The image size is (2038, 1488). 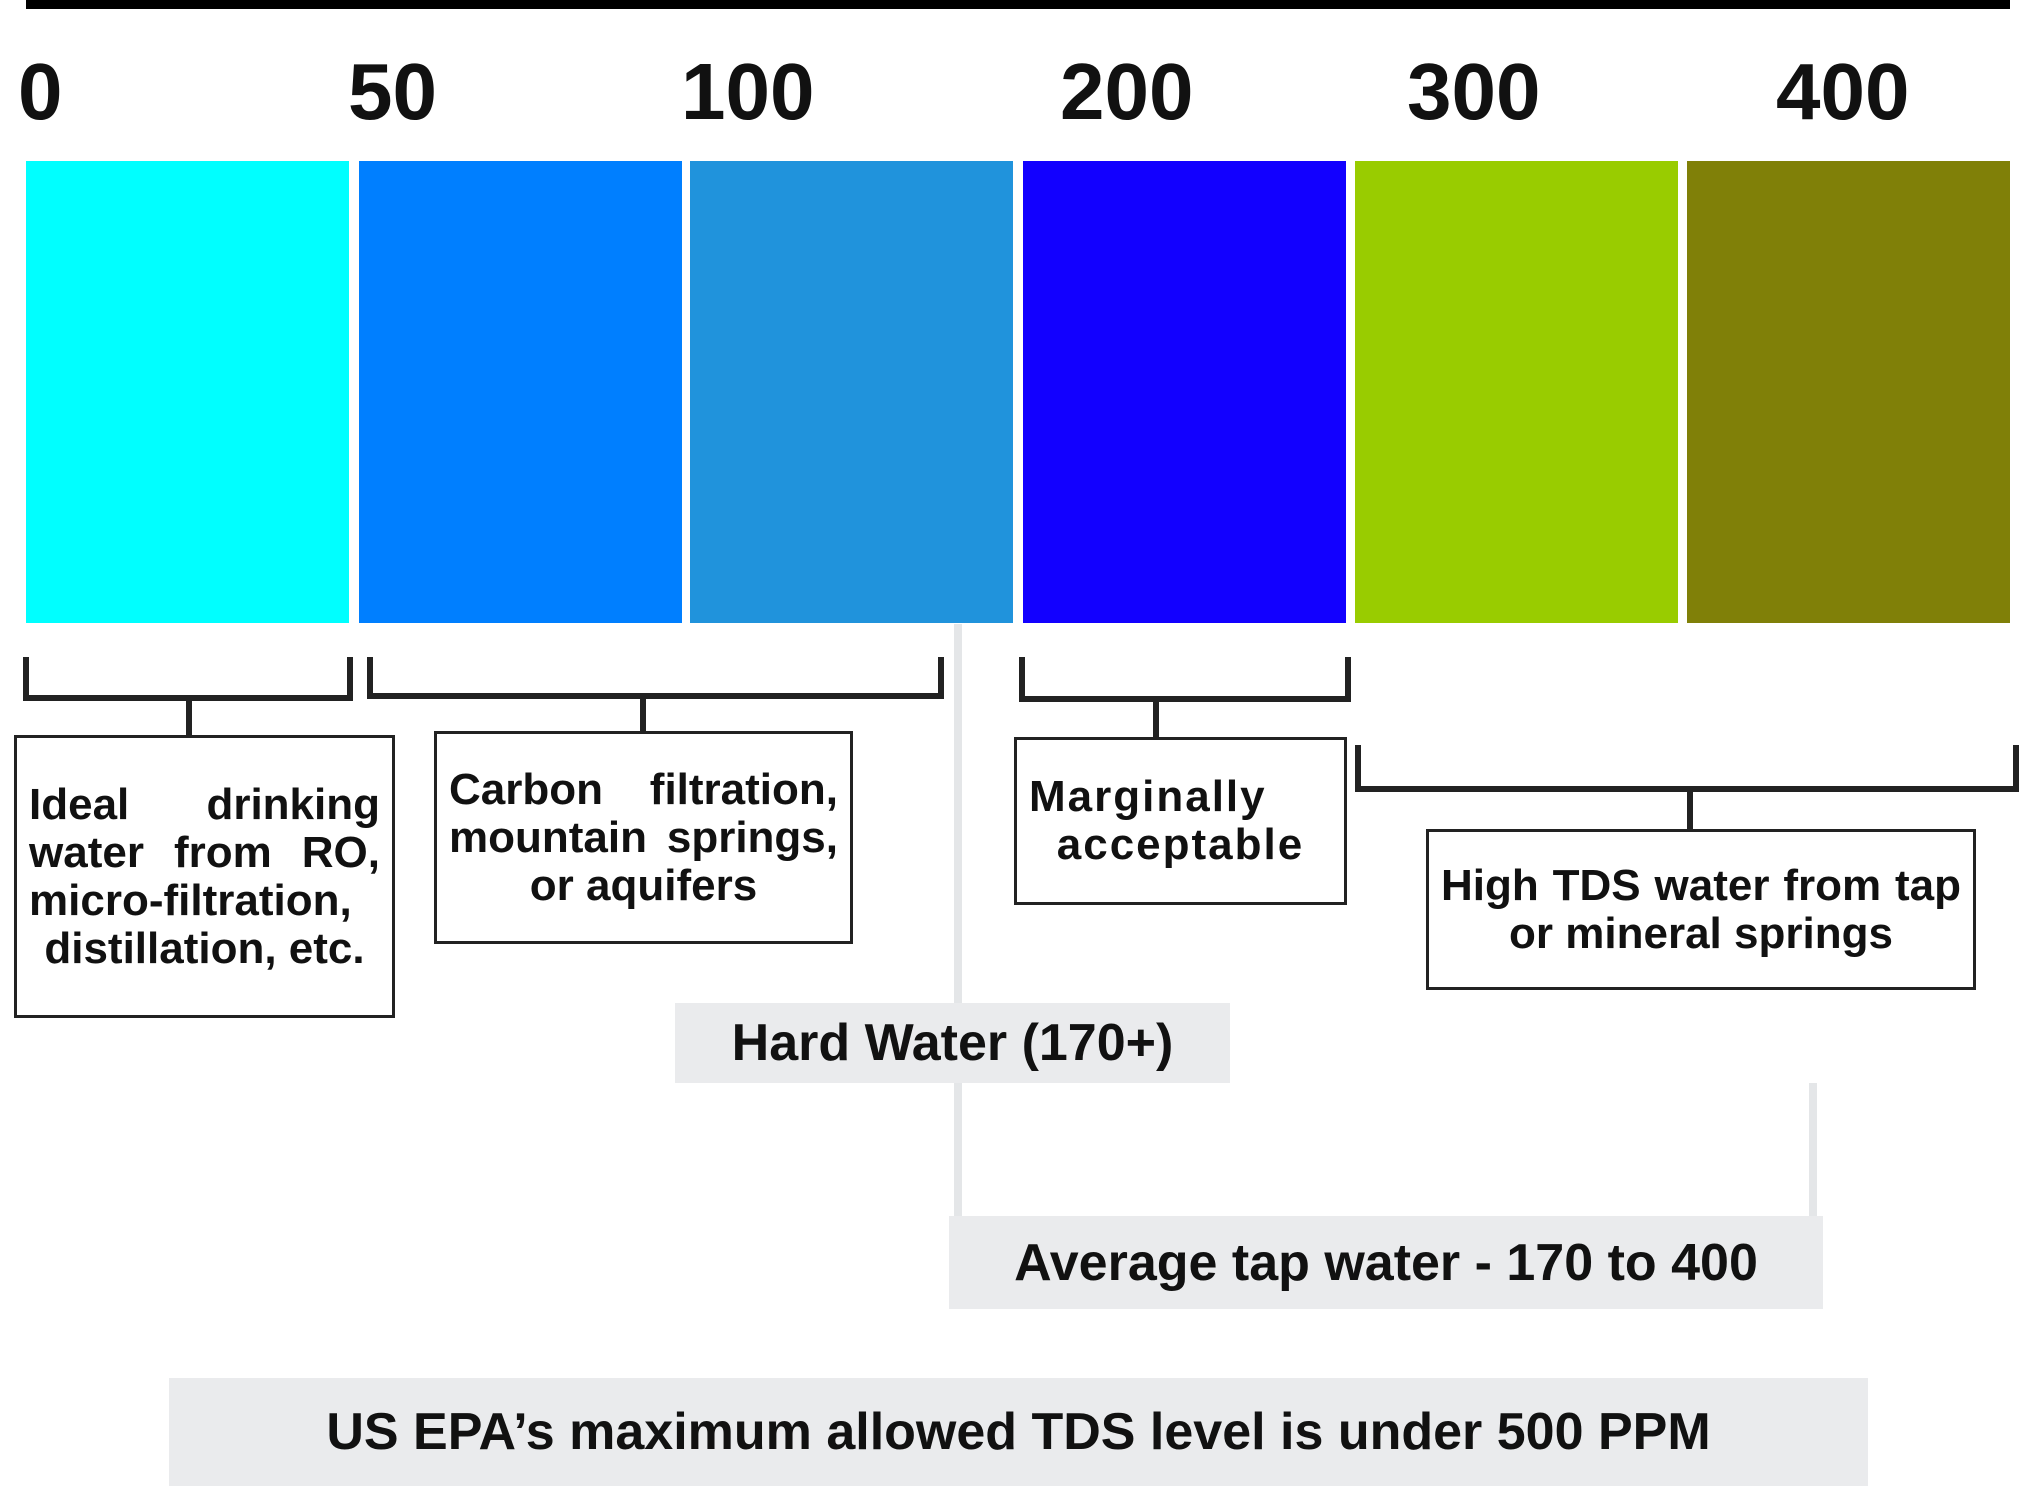 I want to click on group-box: Marginally acceptable, so click(x=1180, y=821).